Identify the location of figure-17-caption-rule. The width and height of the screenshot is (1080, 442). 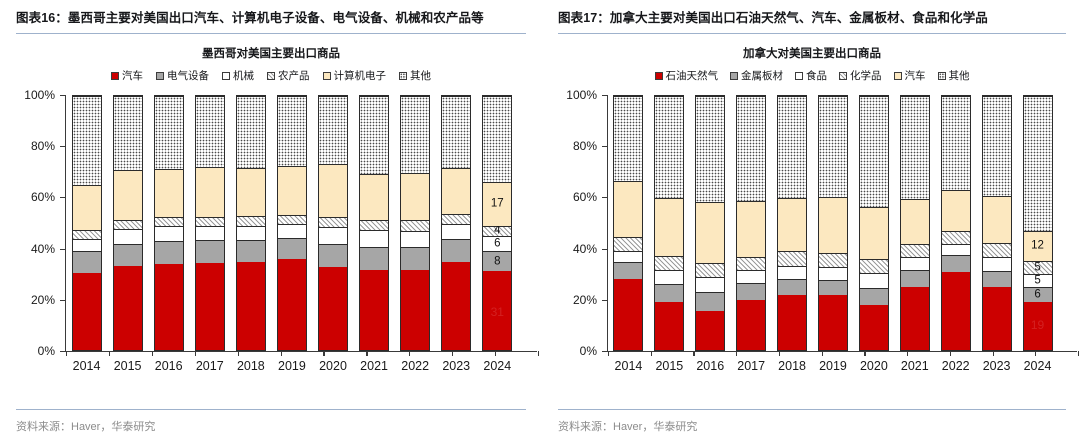
(812, 33).